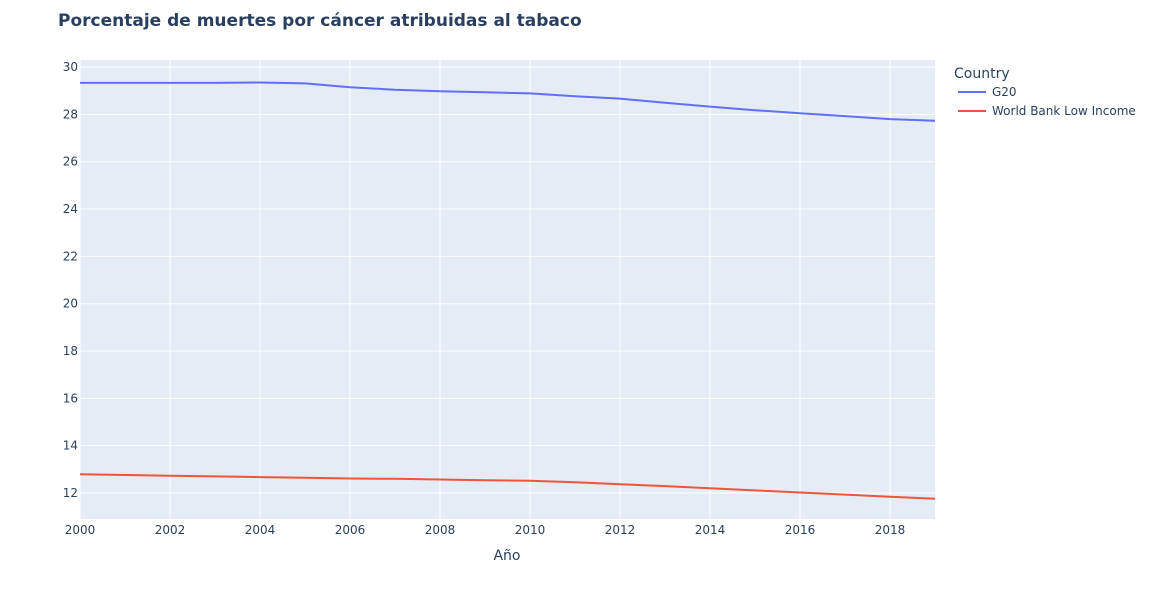 The height and width of the screenshot is (600, 1156). What do you see at coordinates (485, 530) in the screenshot?
I see `x-axis-ticks: 2000 2002 2004 2006 2008 2010 2012 2014 2016 2018` at bounding box center [485, 530].